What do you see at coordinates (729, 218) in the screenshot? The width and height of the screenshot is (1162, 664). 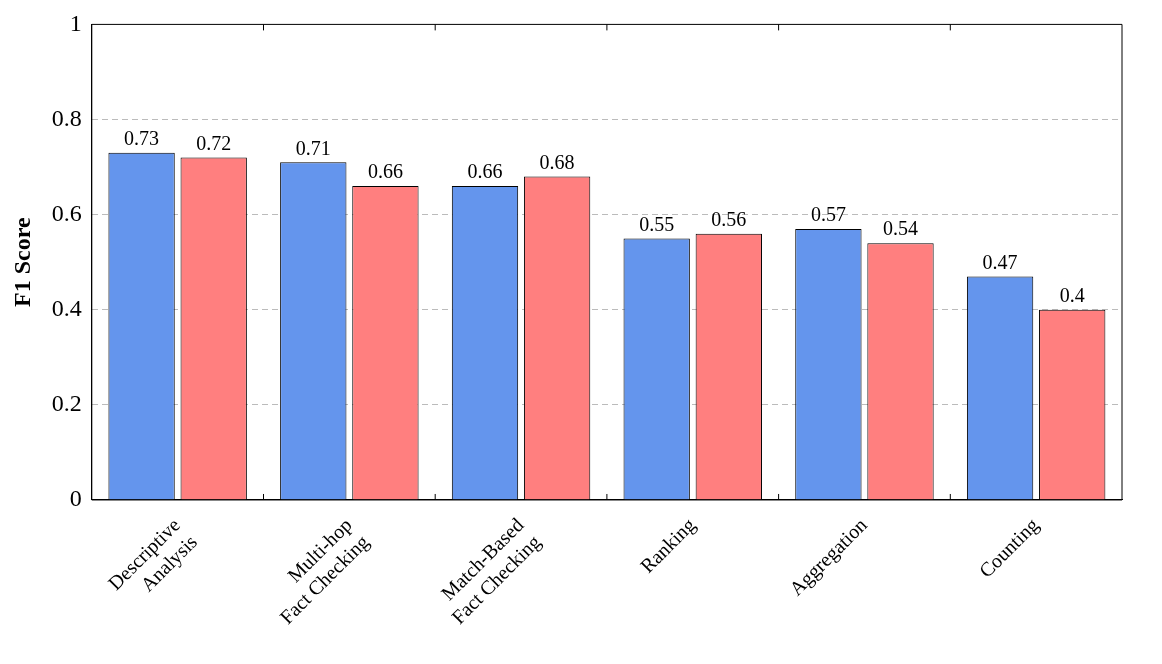 I see `data-label: 0.56` at bounding box center [729, 218].